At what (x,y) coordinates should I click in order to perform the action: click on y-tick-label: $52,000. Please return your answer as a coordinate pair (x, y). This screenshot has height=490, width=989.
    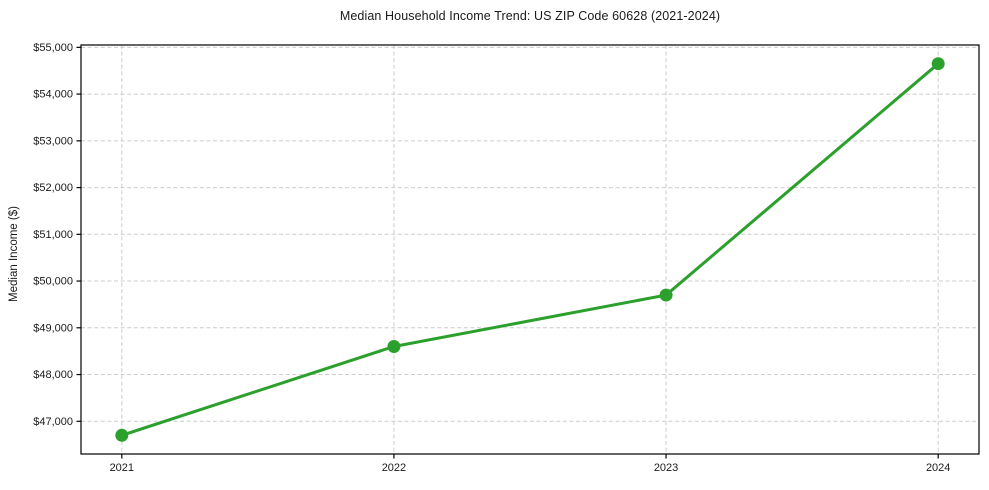
    Looking at the image, I should click on (53, 188).